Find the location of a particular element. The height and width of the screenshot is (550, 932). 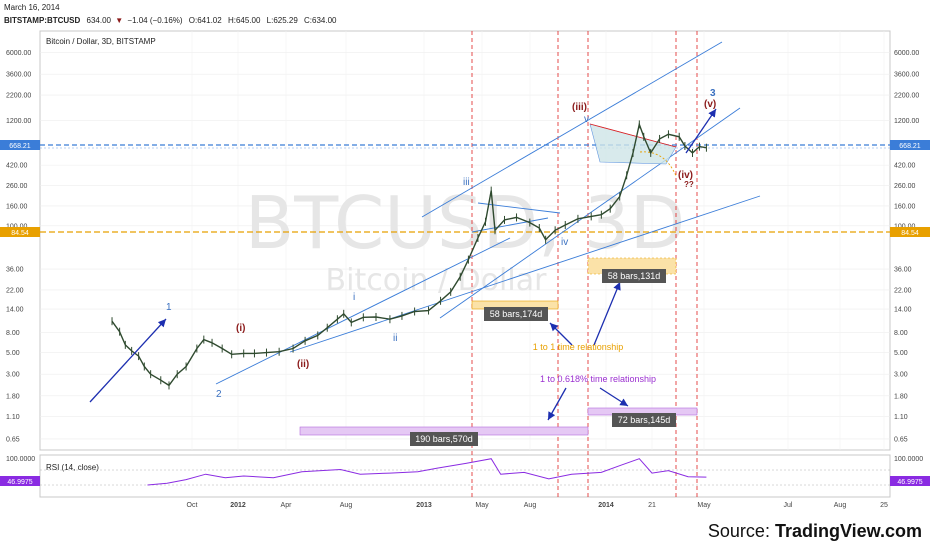

x-axis: Oct 2012 Apr Aug 2013 May Aug 2014 21 May Jul Aug 25 is located at coordinates (537, 505).